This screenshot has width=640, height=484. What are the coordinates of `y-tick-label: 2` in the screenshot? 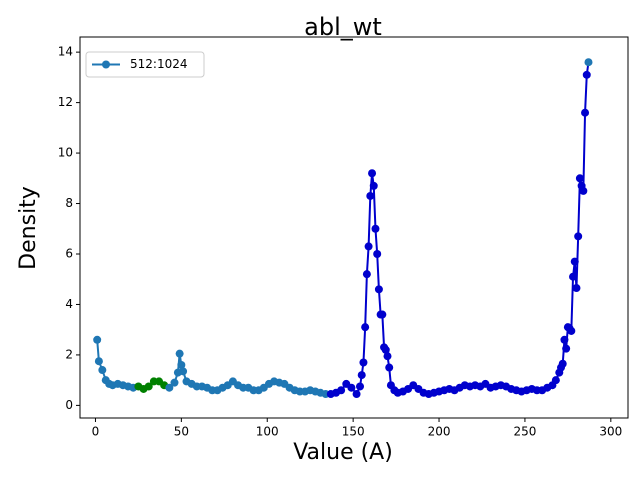 It's located at (69, 354).